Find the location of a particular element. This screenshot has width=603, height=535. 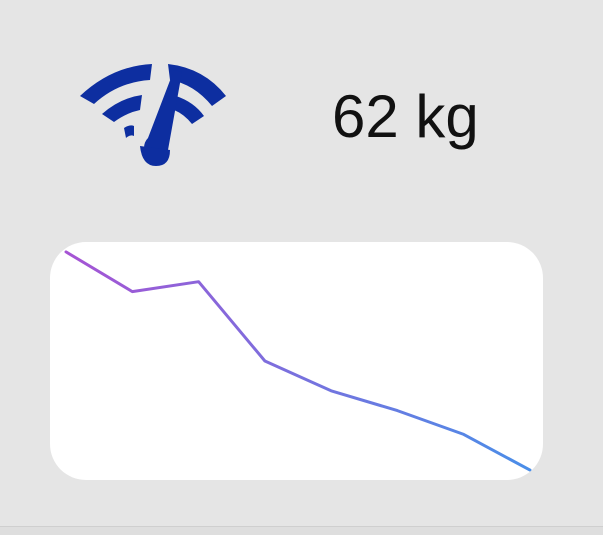

weight-value: 62 kg is located at coordinates (405, 116).